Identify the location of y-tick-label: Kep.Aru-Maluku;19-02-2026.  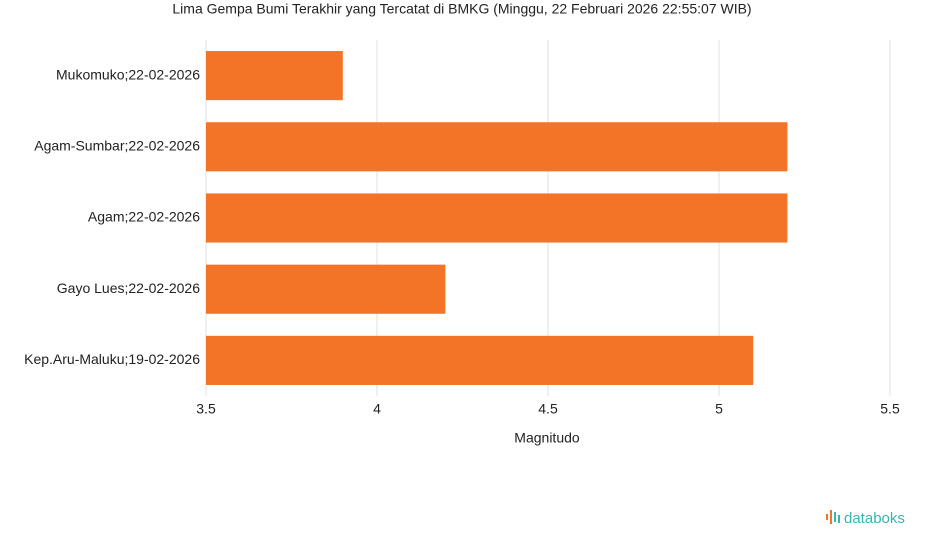
(112, 359).